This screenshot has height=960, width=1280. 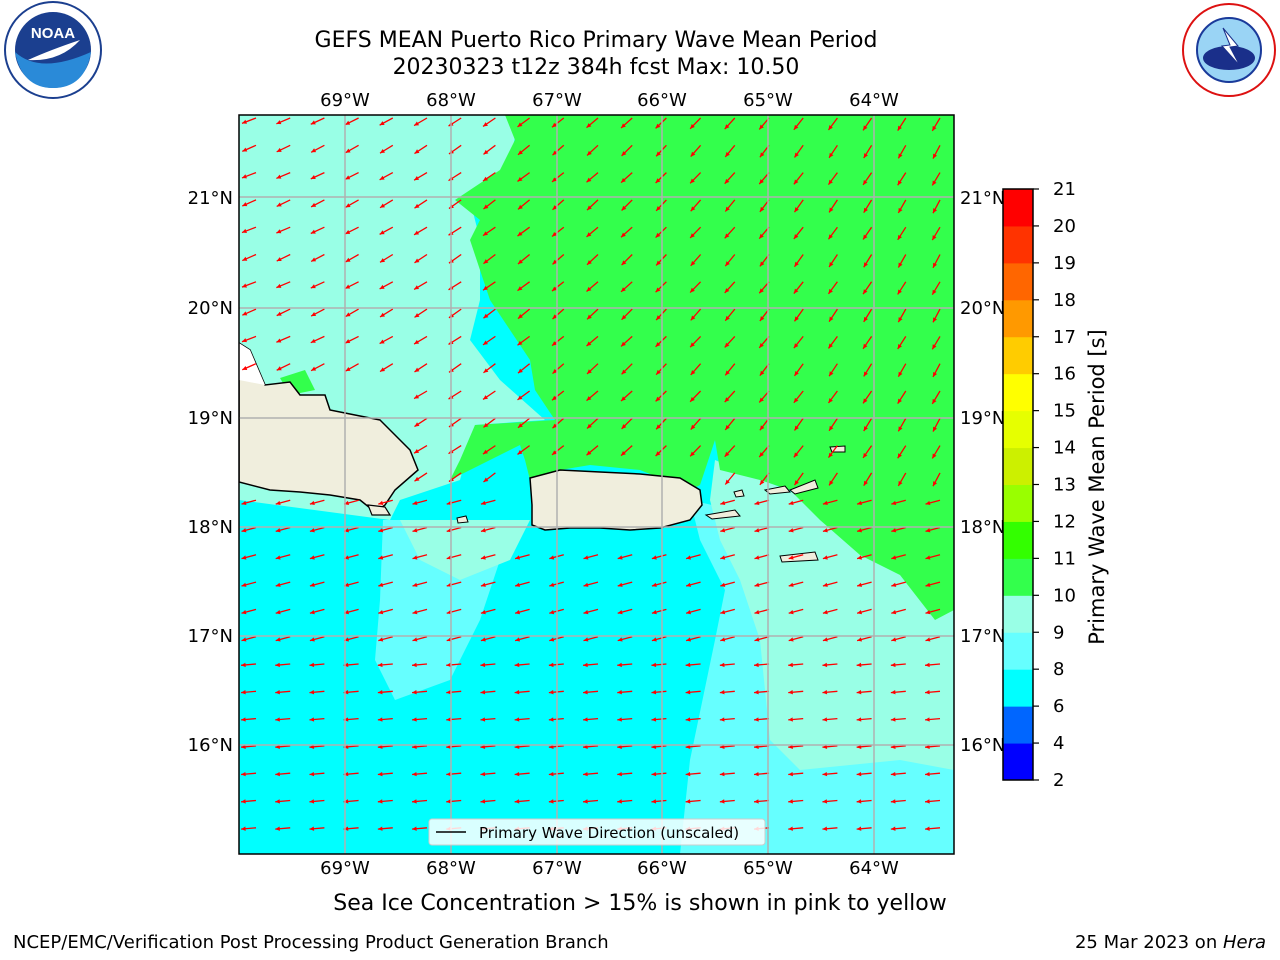 What do you see at coordinates (1064, 300) in the screenshot?
I see `colorbar-tick-label: 18` at bounding box center [1064, 300].